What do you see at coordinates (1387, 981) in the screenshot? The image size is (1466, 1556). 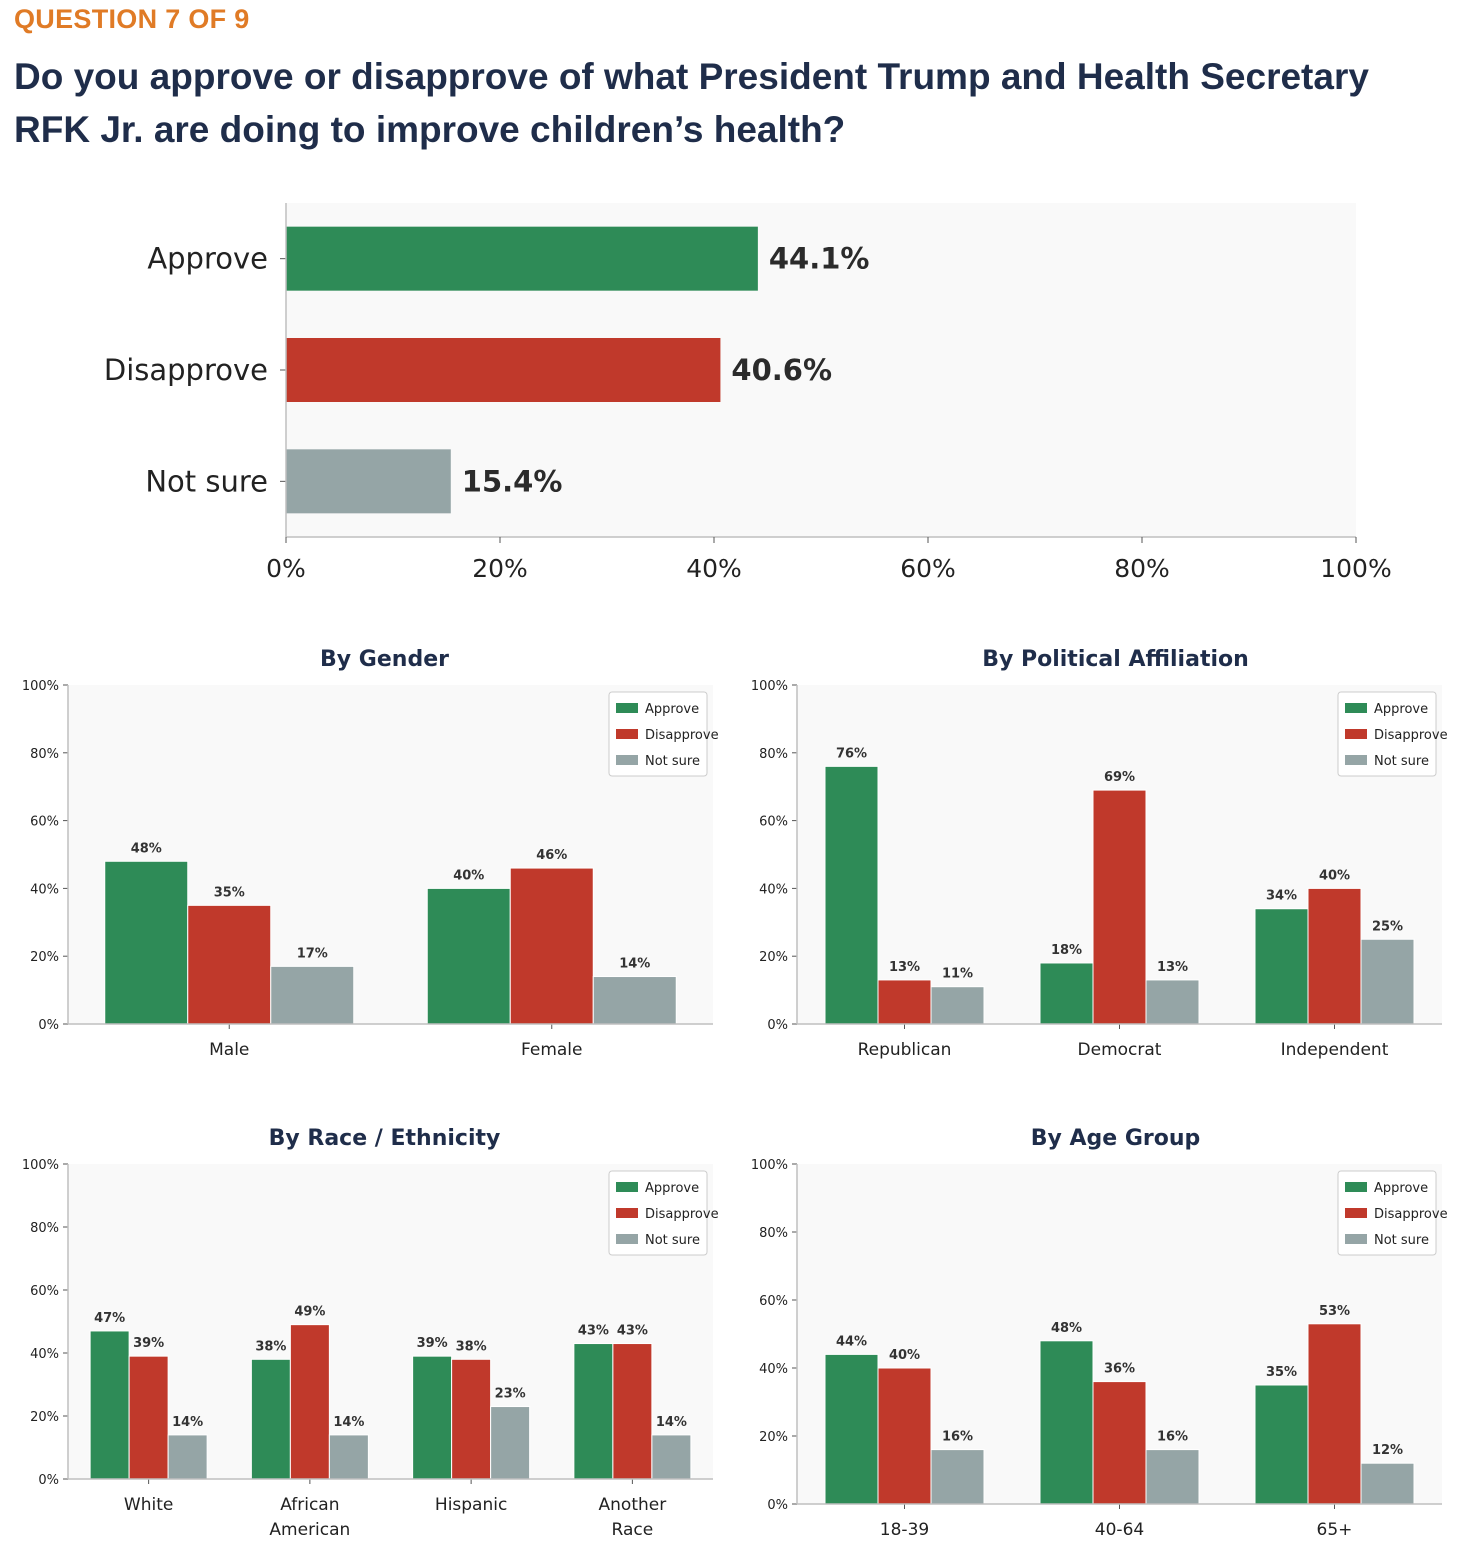 I see `bar-independent-not-sure` at bounding box center [1387, 981].